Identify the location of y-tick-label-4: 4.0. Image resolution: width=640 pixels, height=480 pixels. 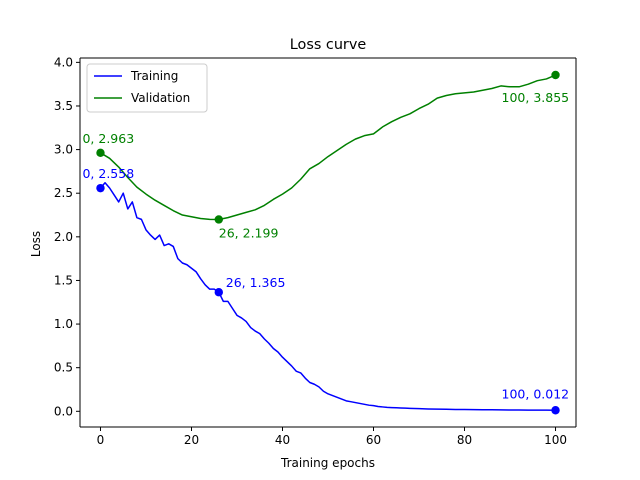
(63, 62).